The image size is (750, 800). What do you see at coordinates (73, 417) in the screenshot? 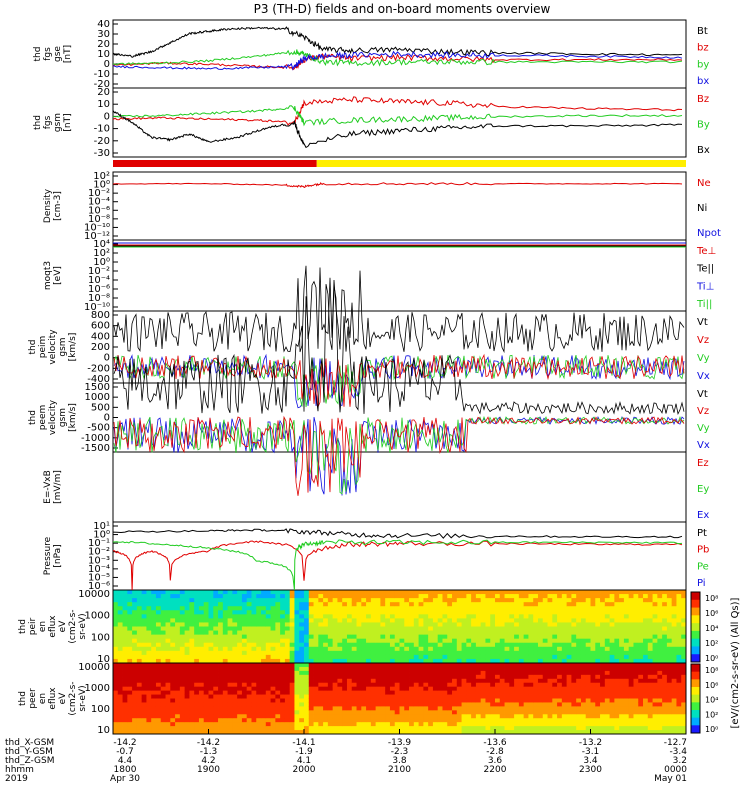
I see `ylabel-line: [km/s]` at bounding box center [73, 417].